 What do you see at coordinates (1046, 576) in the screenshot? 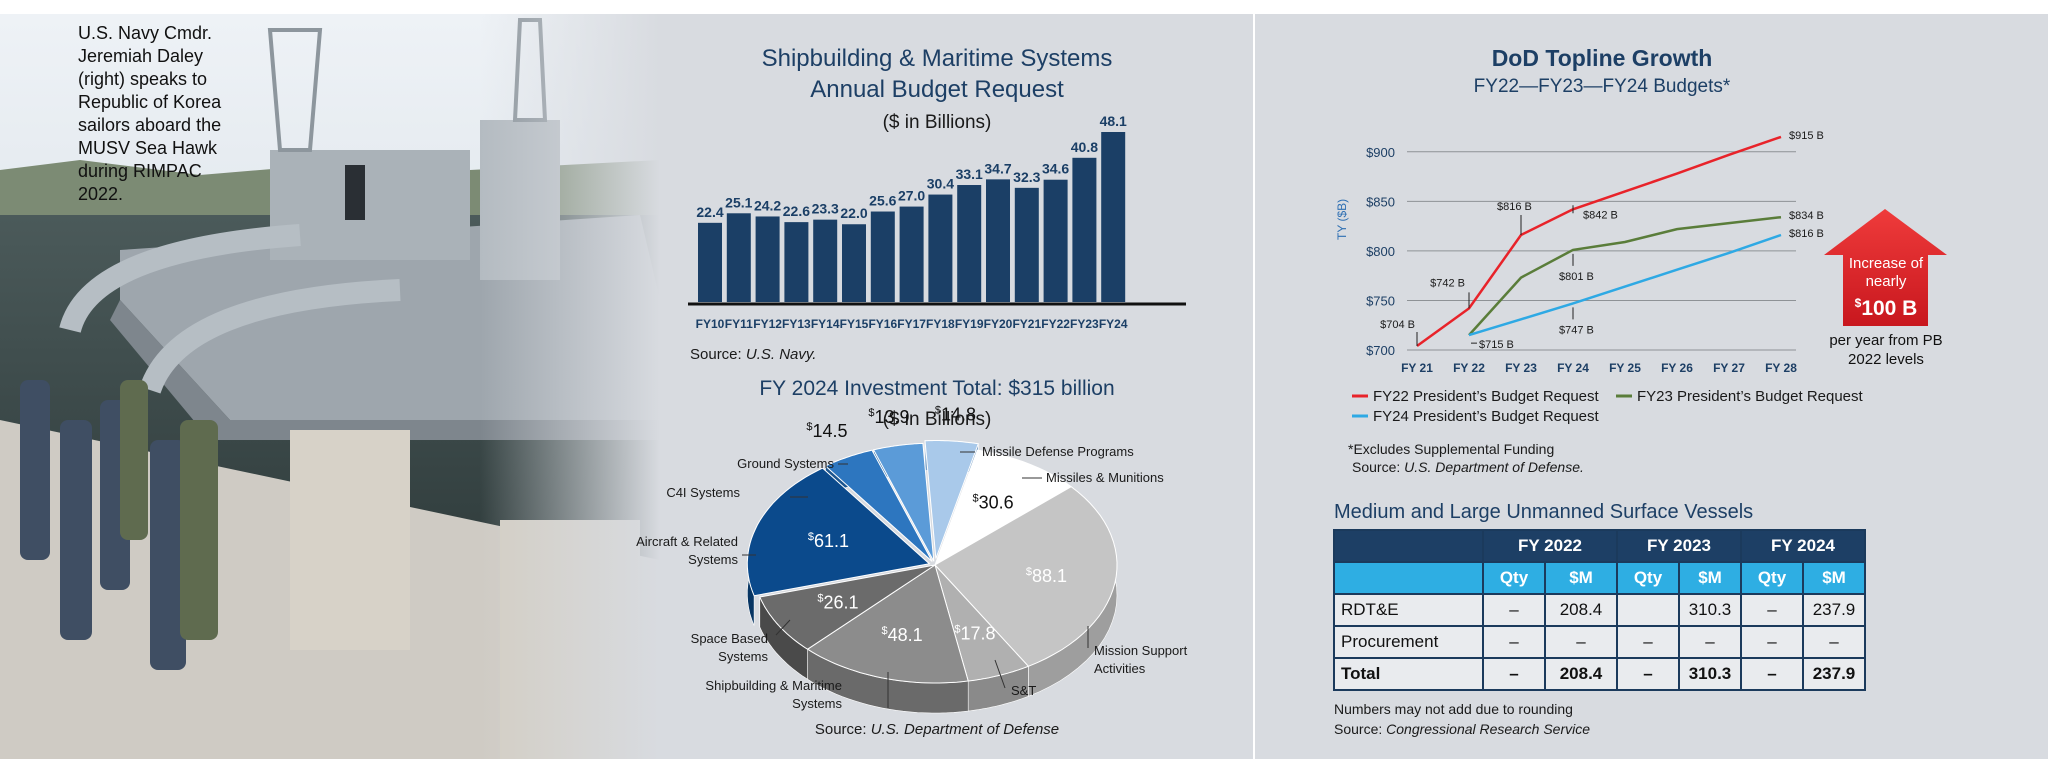
I see `pie-value-label: $88.1` at bounding box center [1046, 576].